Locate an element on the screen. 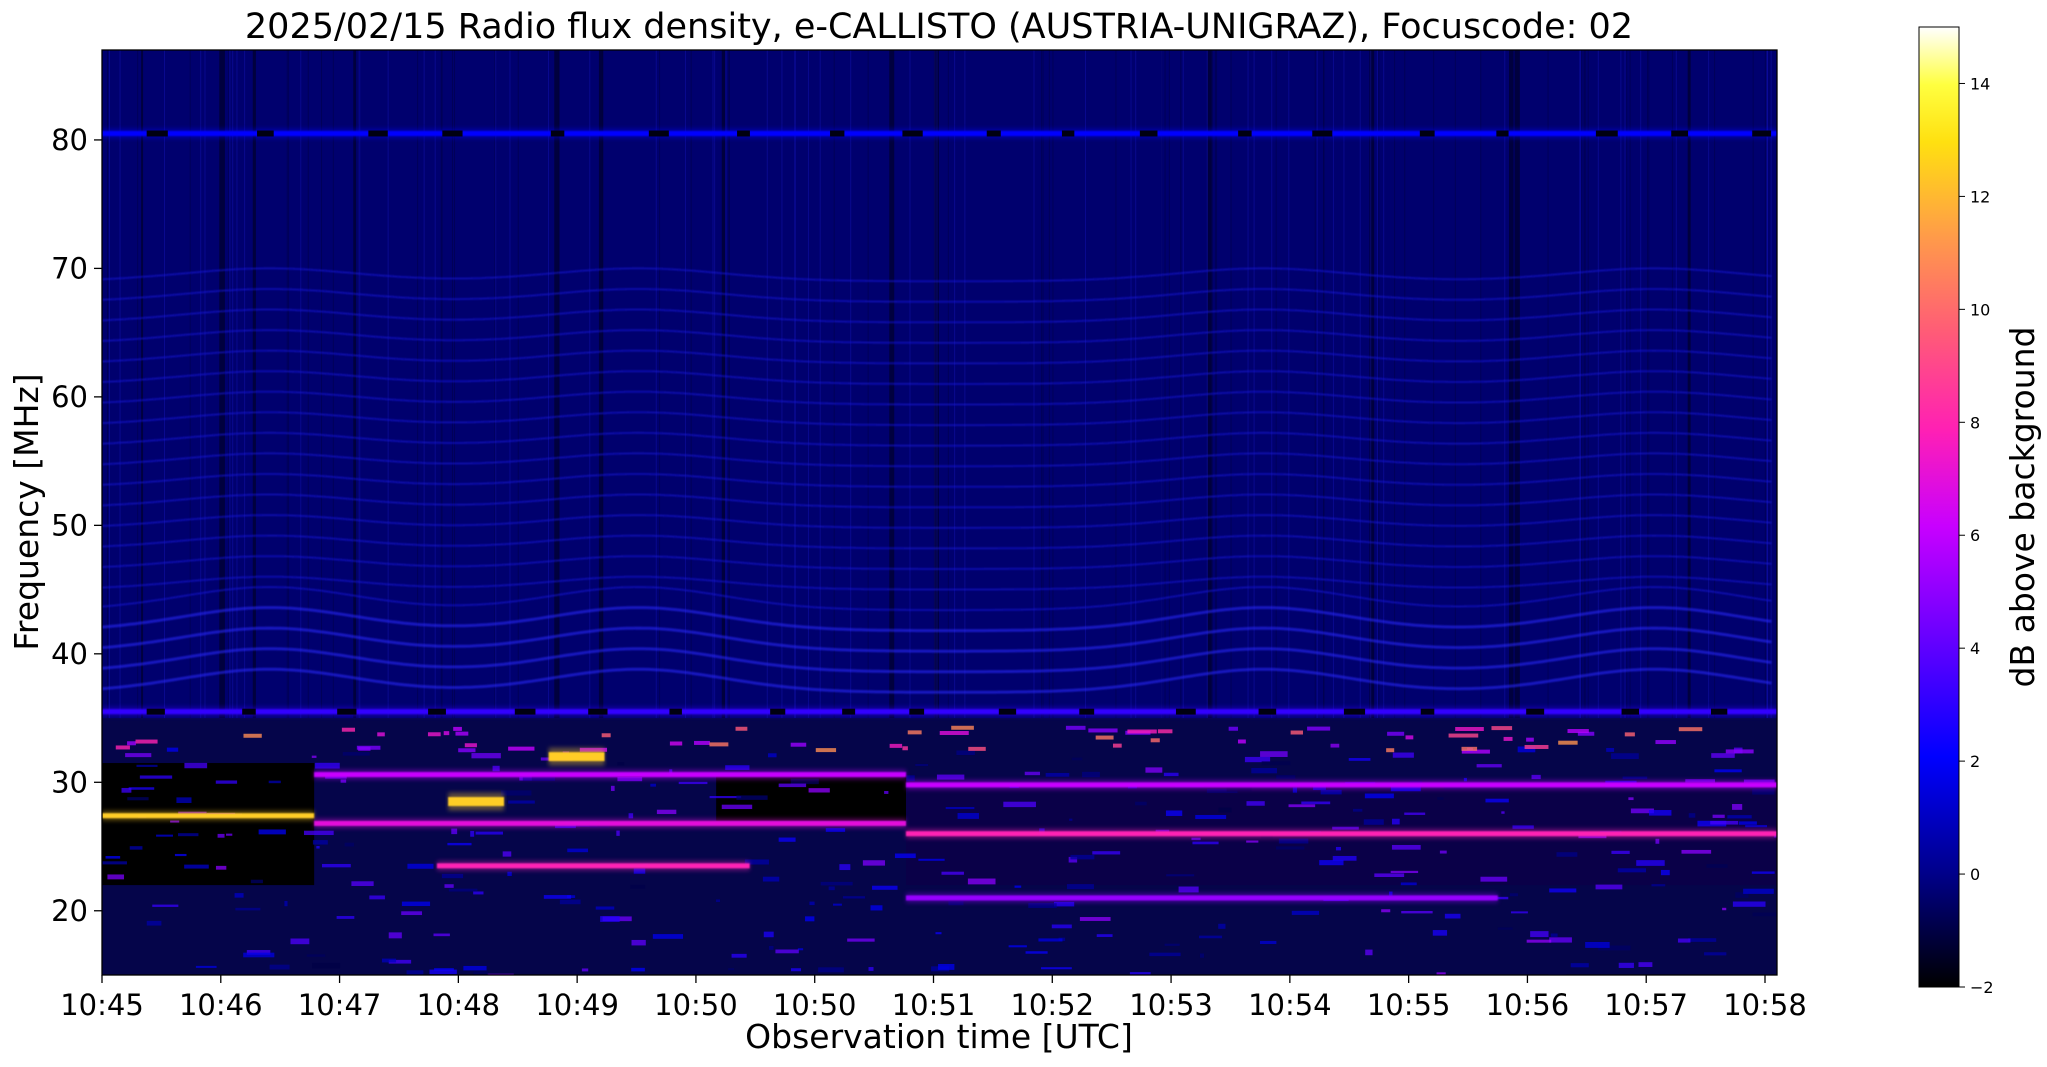 The image size is (2047, 1067). x-tick-label: 10:52 is located at coordinates (1052, 1005).